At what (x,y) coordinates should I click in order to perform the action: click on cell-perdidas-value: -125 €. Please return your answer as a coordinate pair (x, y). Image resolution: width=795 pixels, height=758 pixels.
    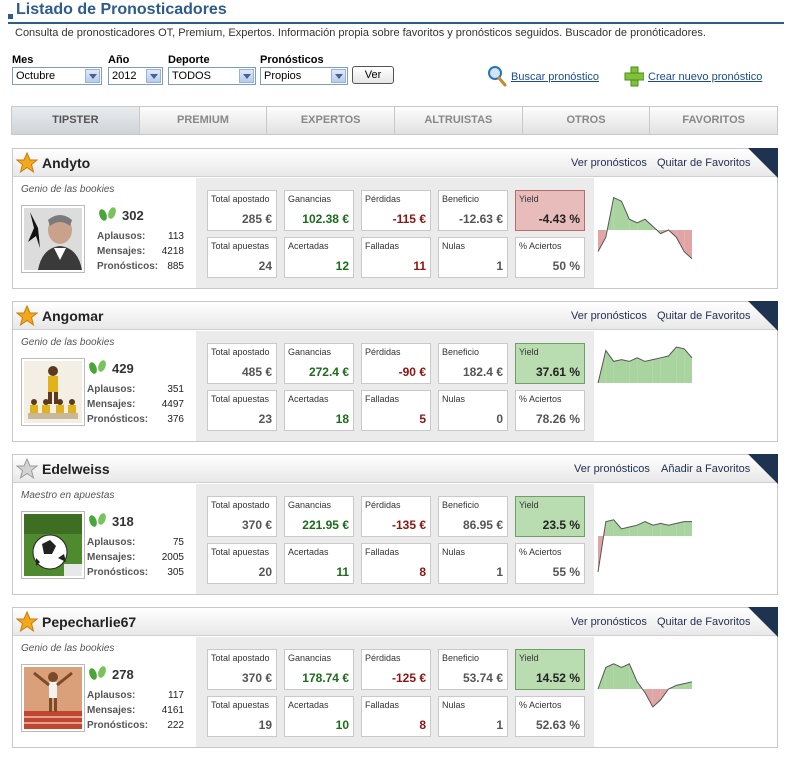
    Looking at the image, I should click on (408, 678).